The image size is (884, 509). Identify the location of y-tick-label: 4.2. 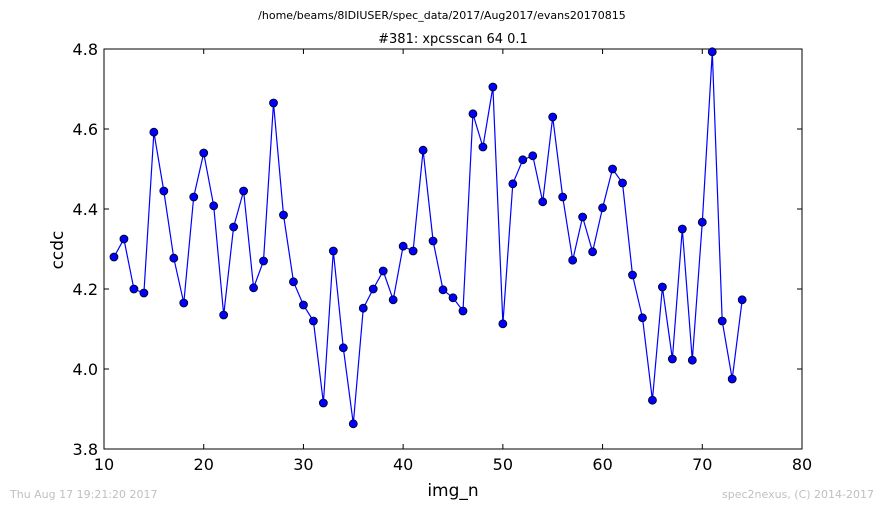
(85, 289).